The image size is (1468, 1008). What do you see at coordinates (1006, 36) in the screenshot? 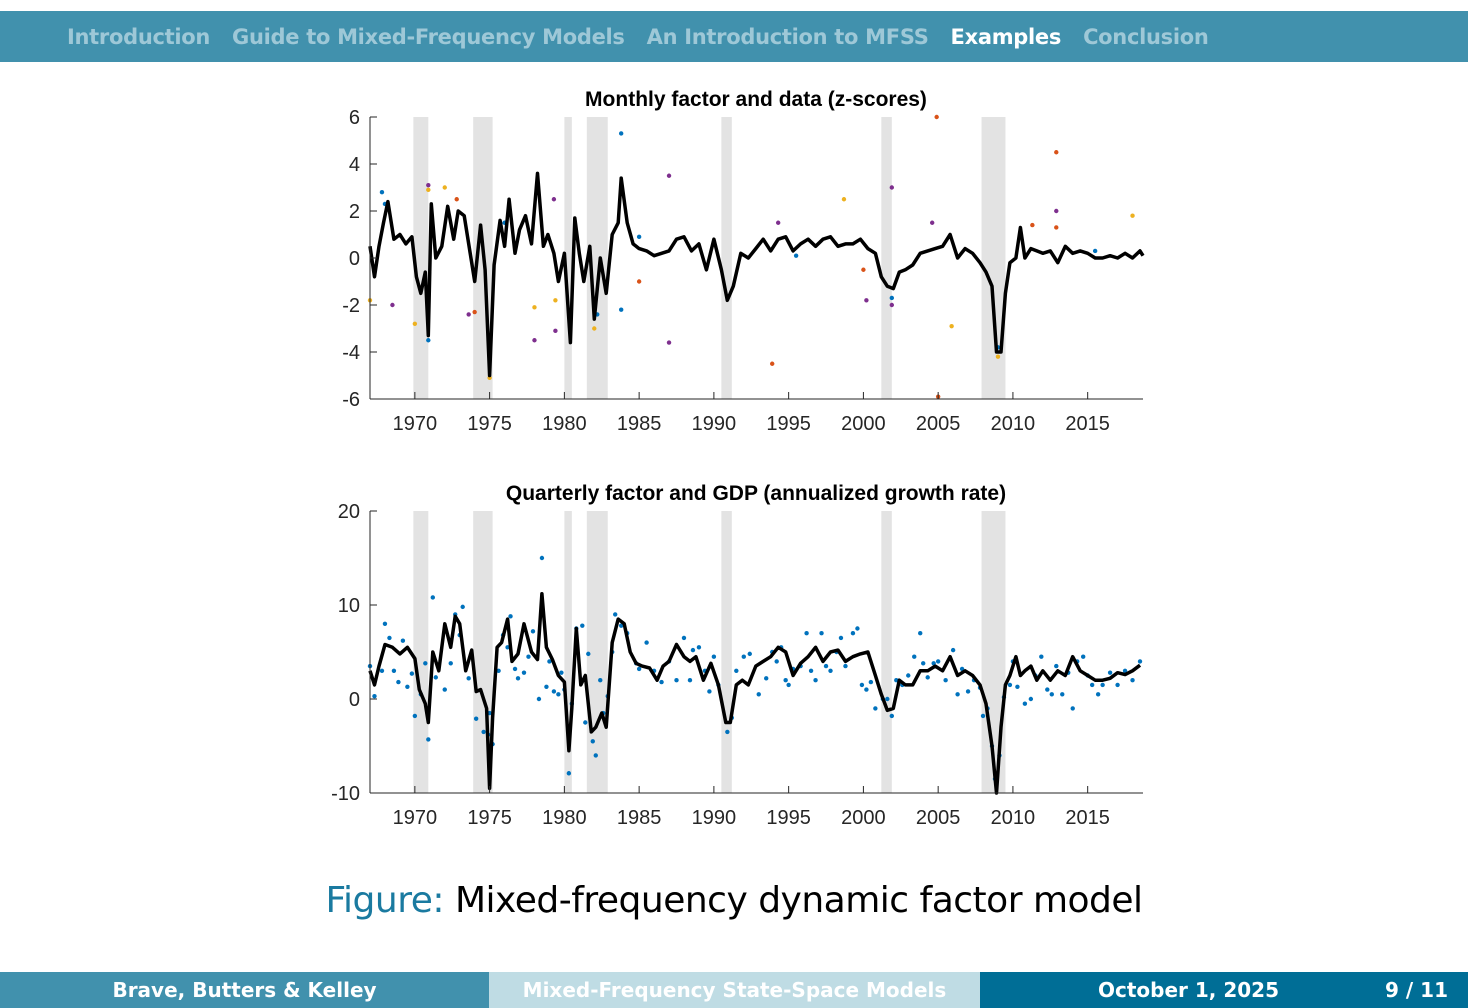
I see `nav-examples: Examples` at bounding box center [1006, 36].